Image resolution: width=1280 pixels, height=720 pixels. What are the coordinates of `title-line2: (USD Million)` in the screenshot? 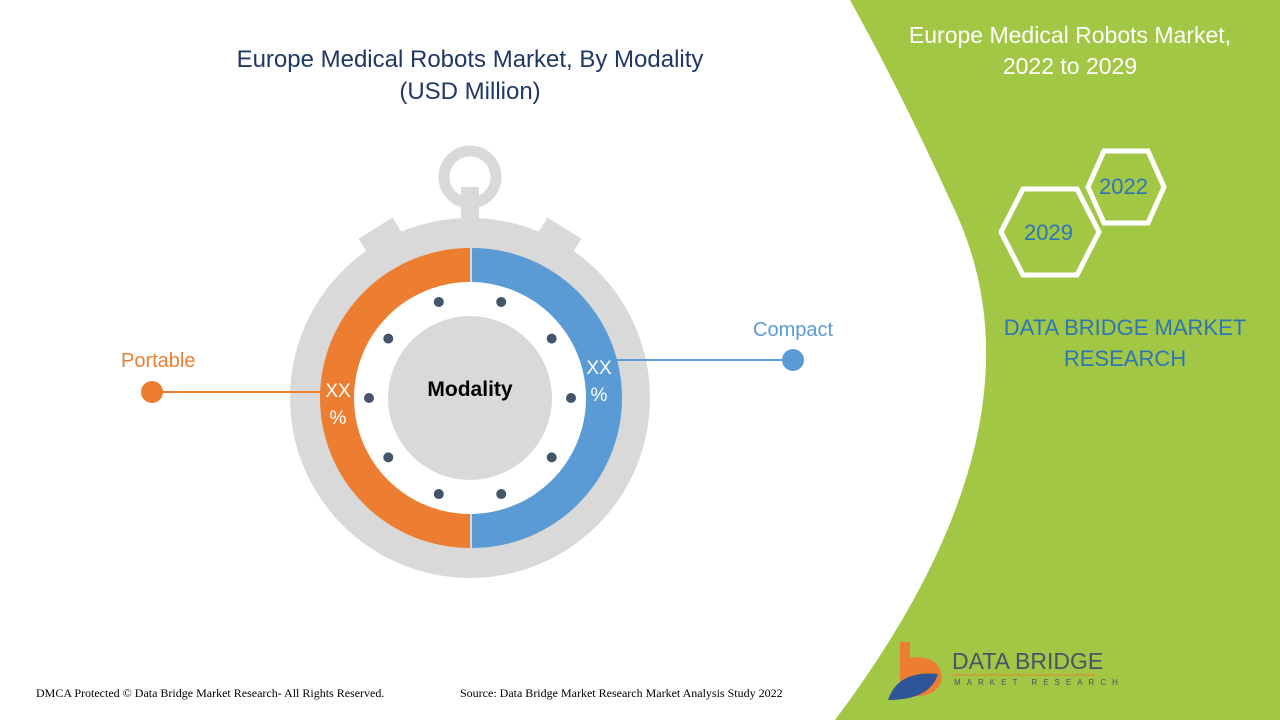 It's located at (470, 91).